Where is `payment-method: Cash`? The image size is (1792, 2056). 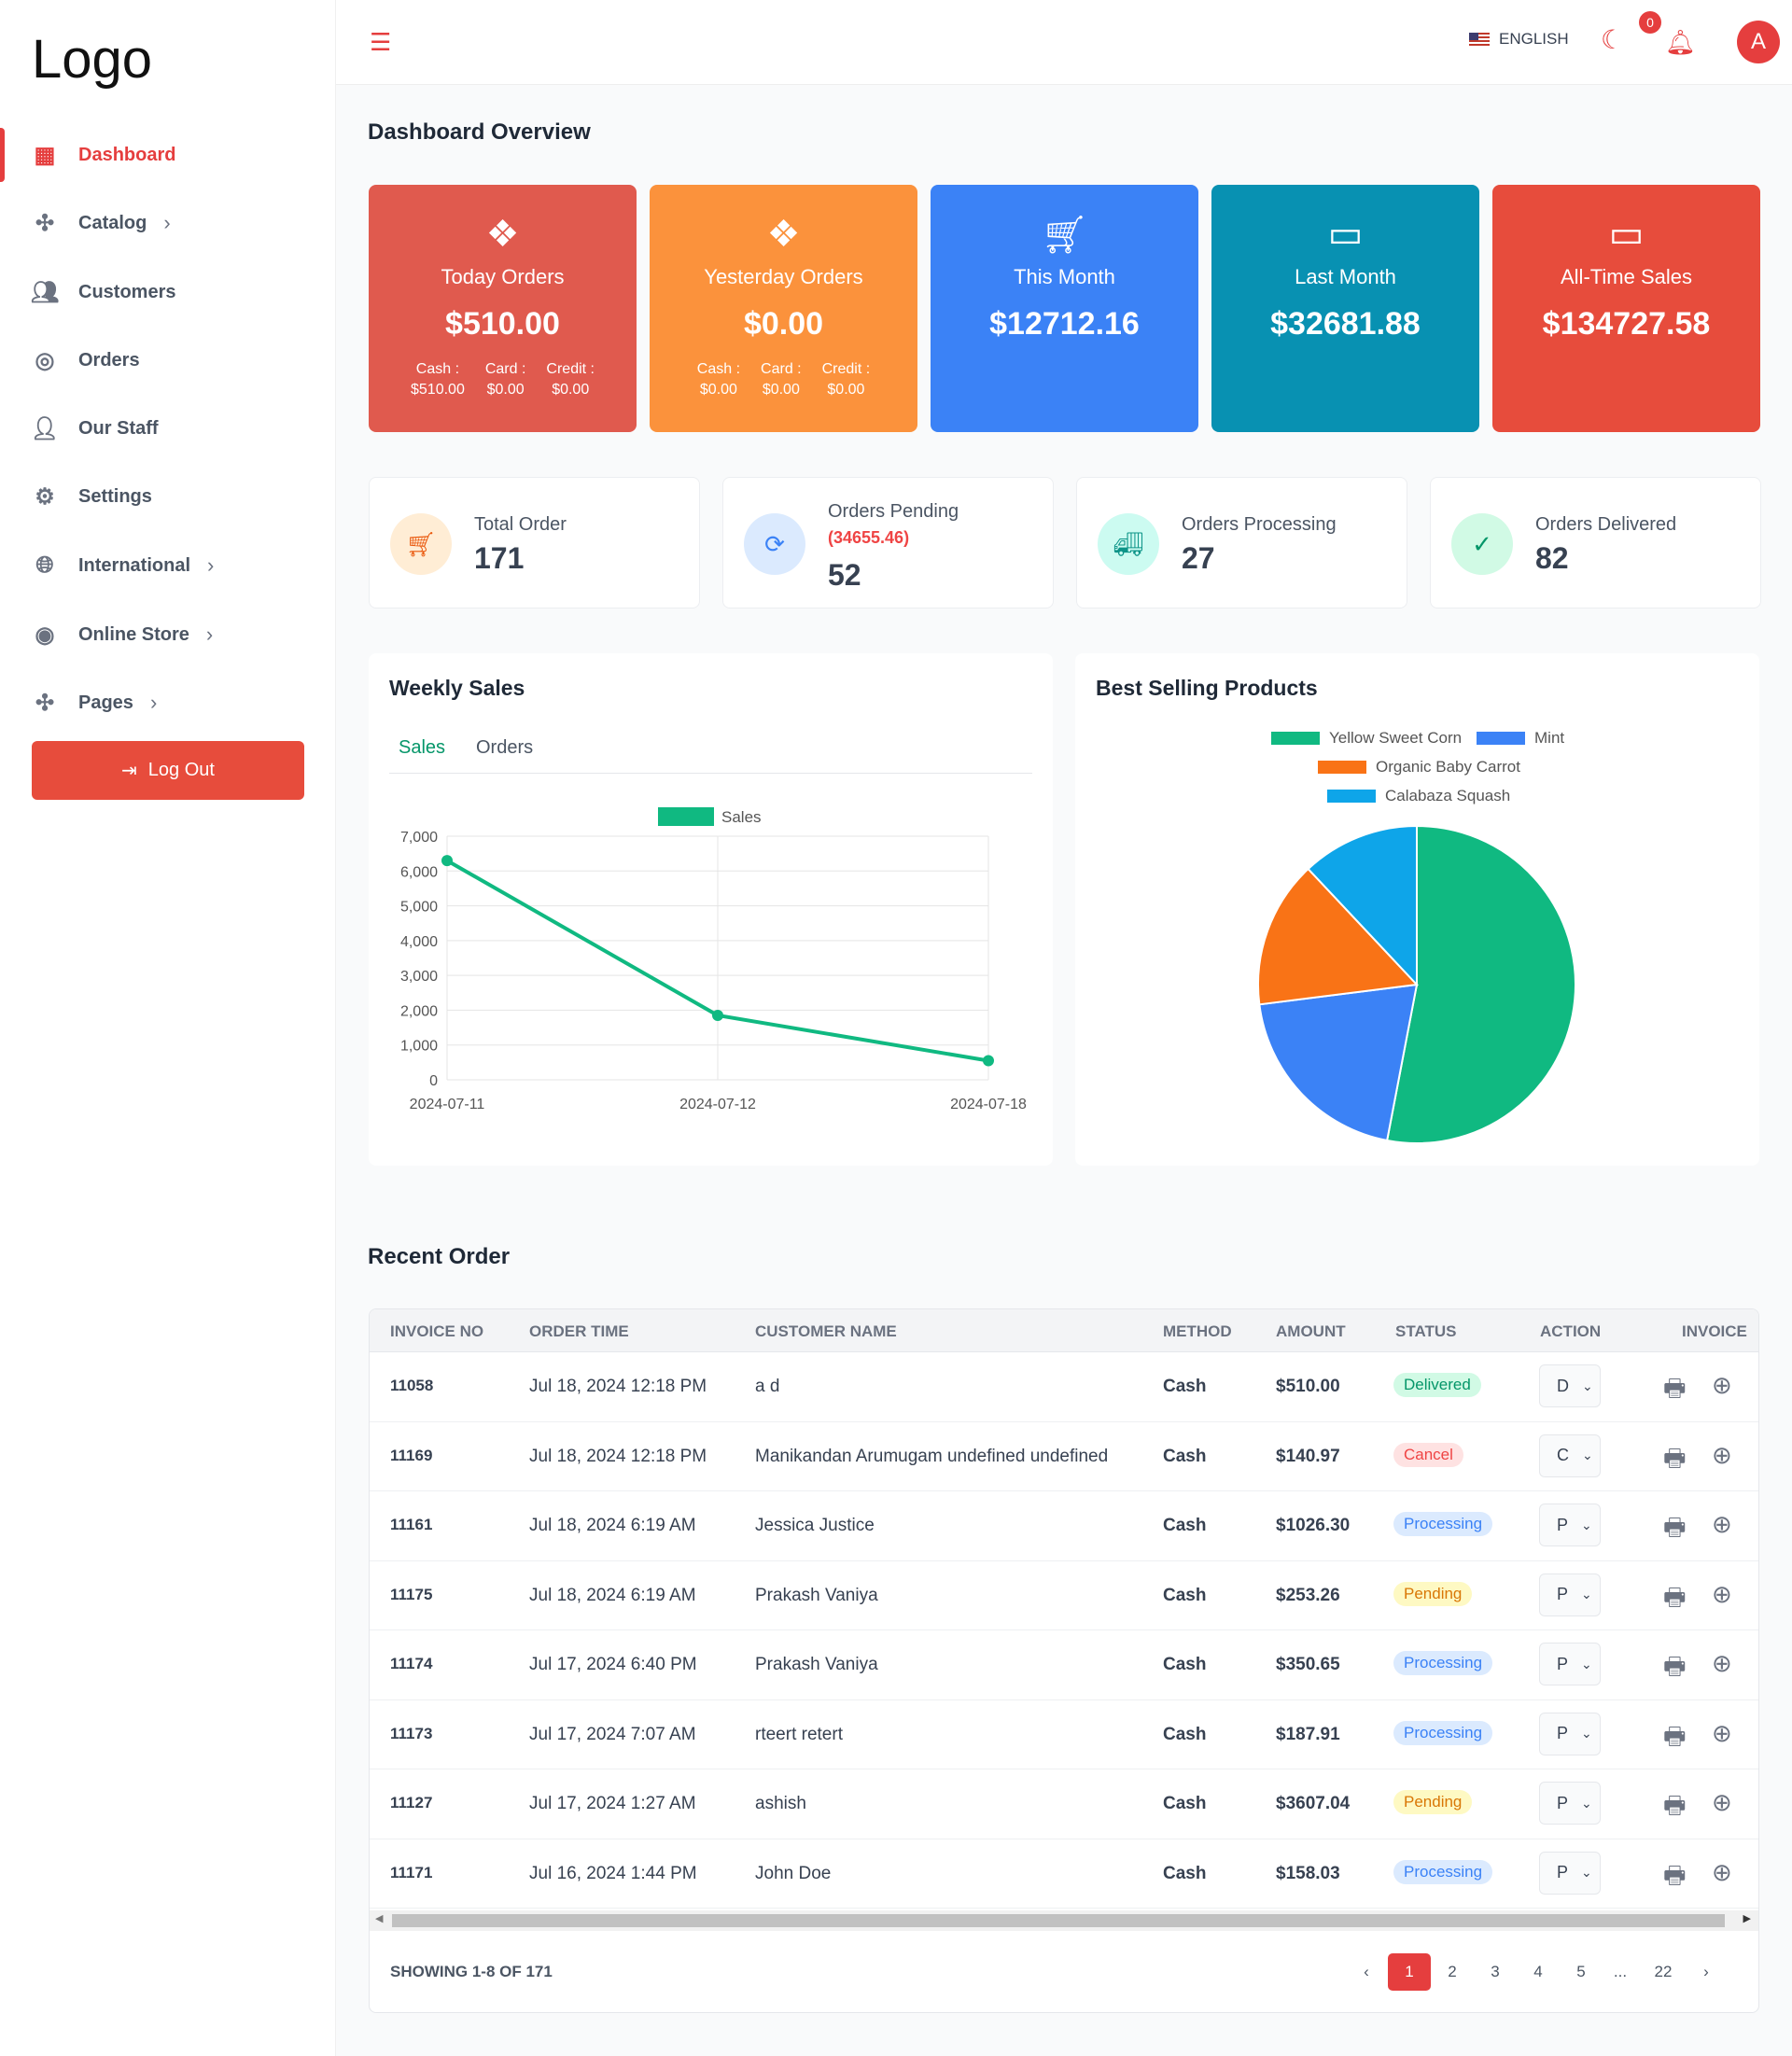
payment-method: Cash is located at coordinates (1185, 1803).